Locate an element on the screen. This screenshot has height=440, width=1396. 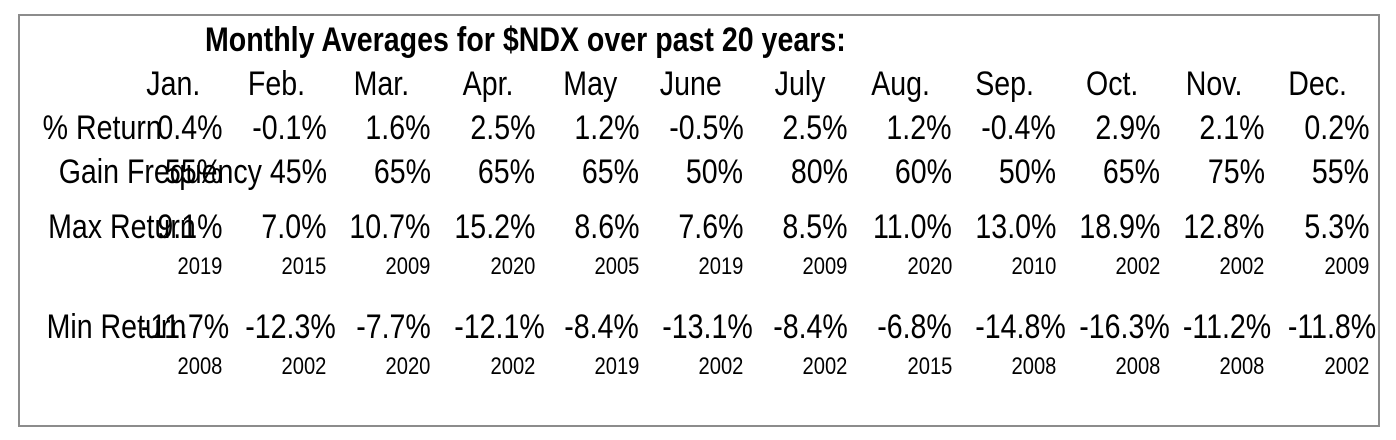
min-return-value: -14.8% is located at coordinates (1020, 327).